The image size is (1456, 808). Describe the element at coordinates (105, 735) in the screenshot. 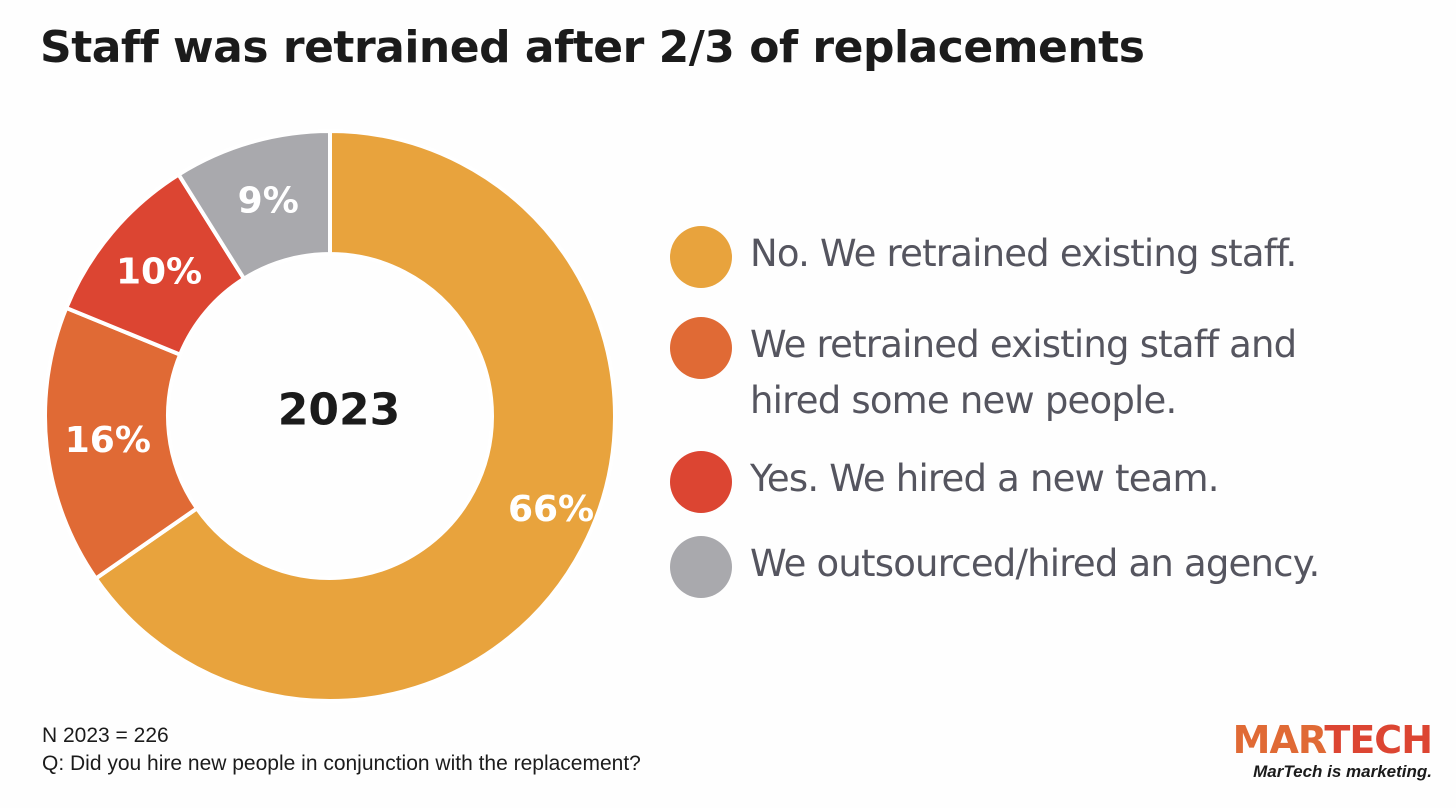

I see `sample-size: N 2023 = 226` at that location.